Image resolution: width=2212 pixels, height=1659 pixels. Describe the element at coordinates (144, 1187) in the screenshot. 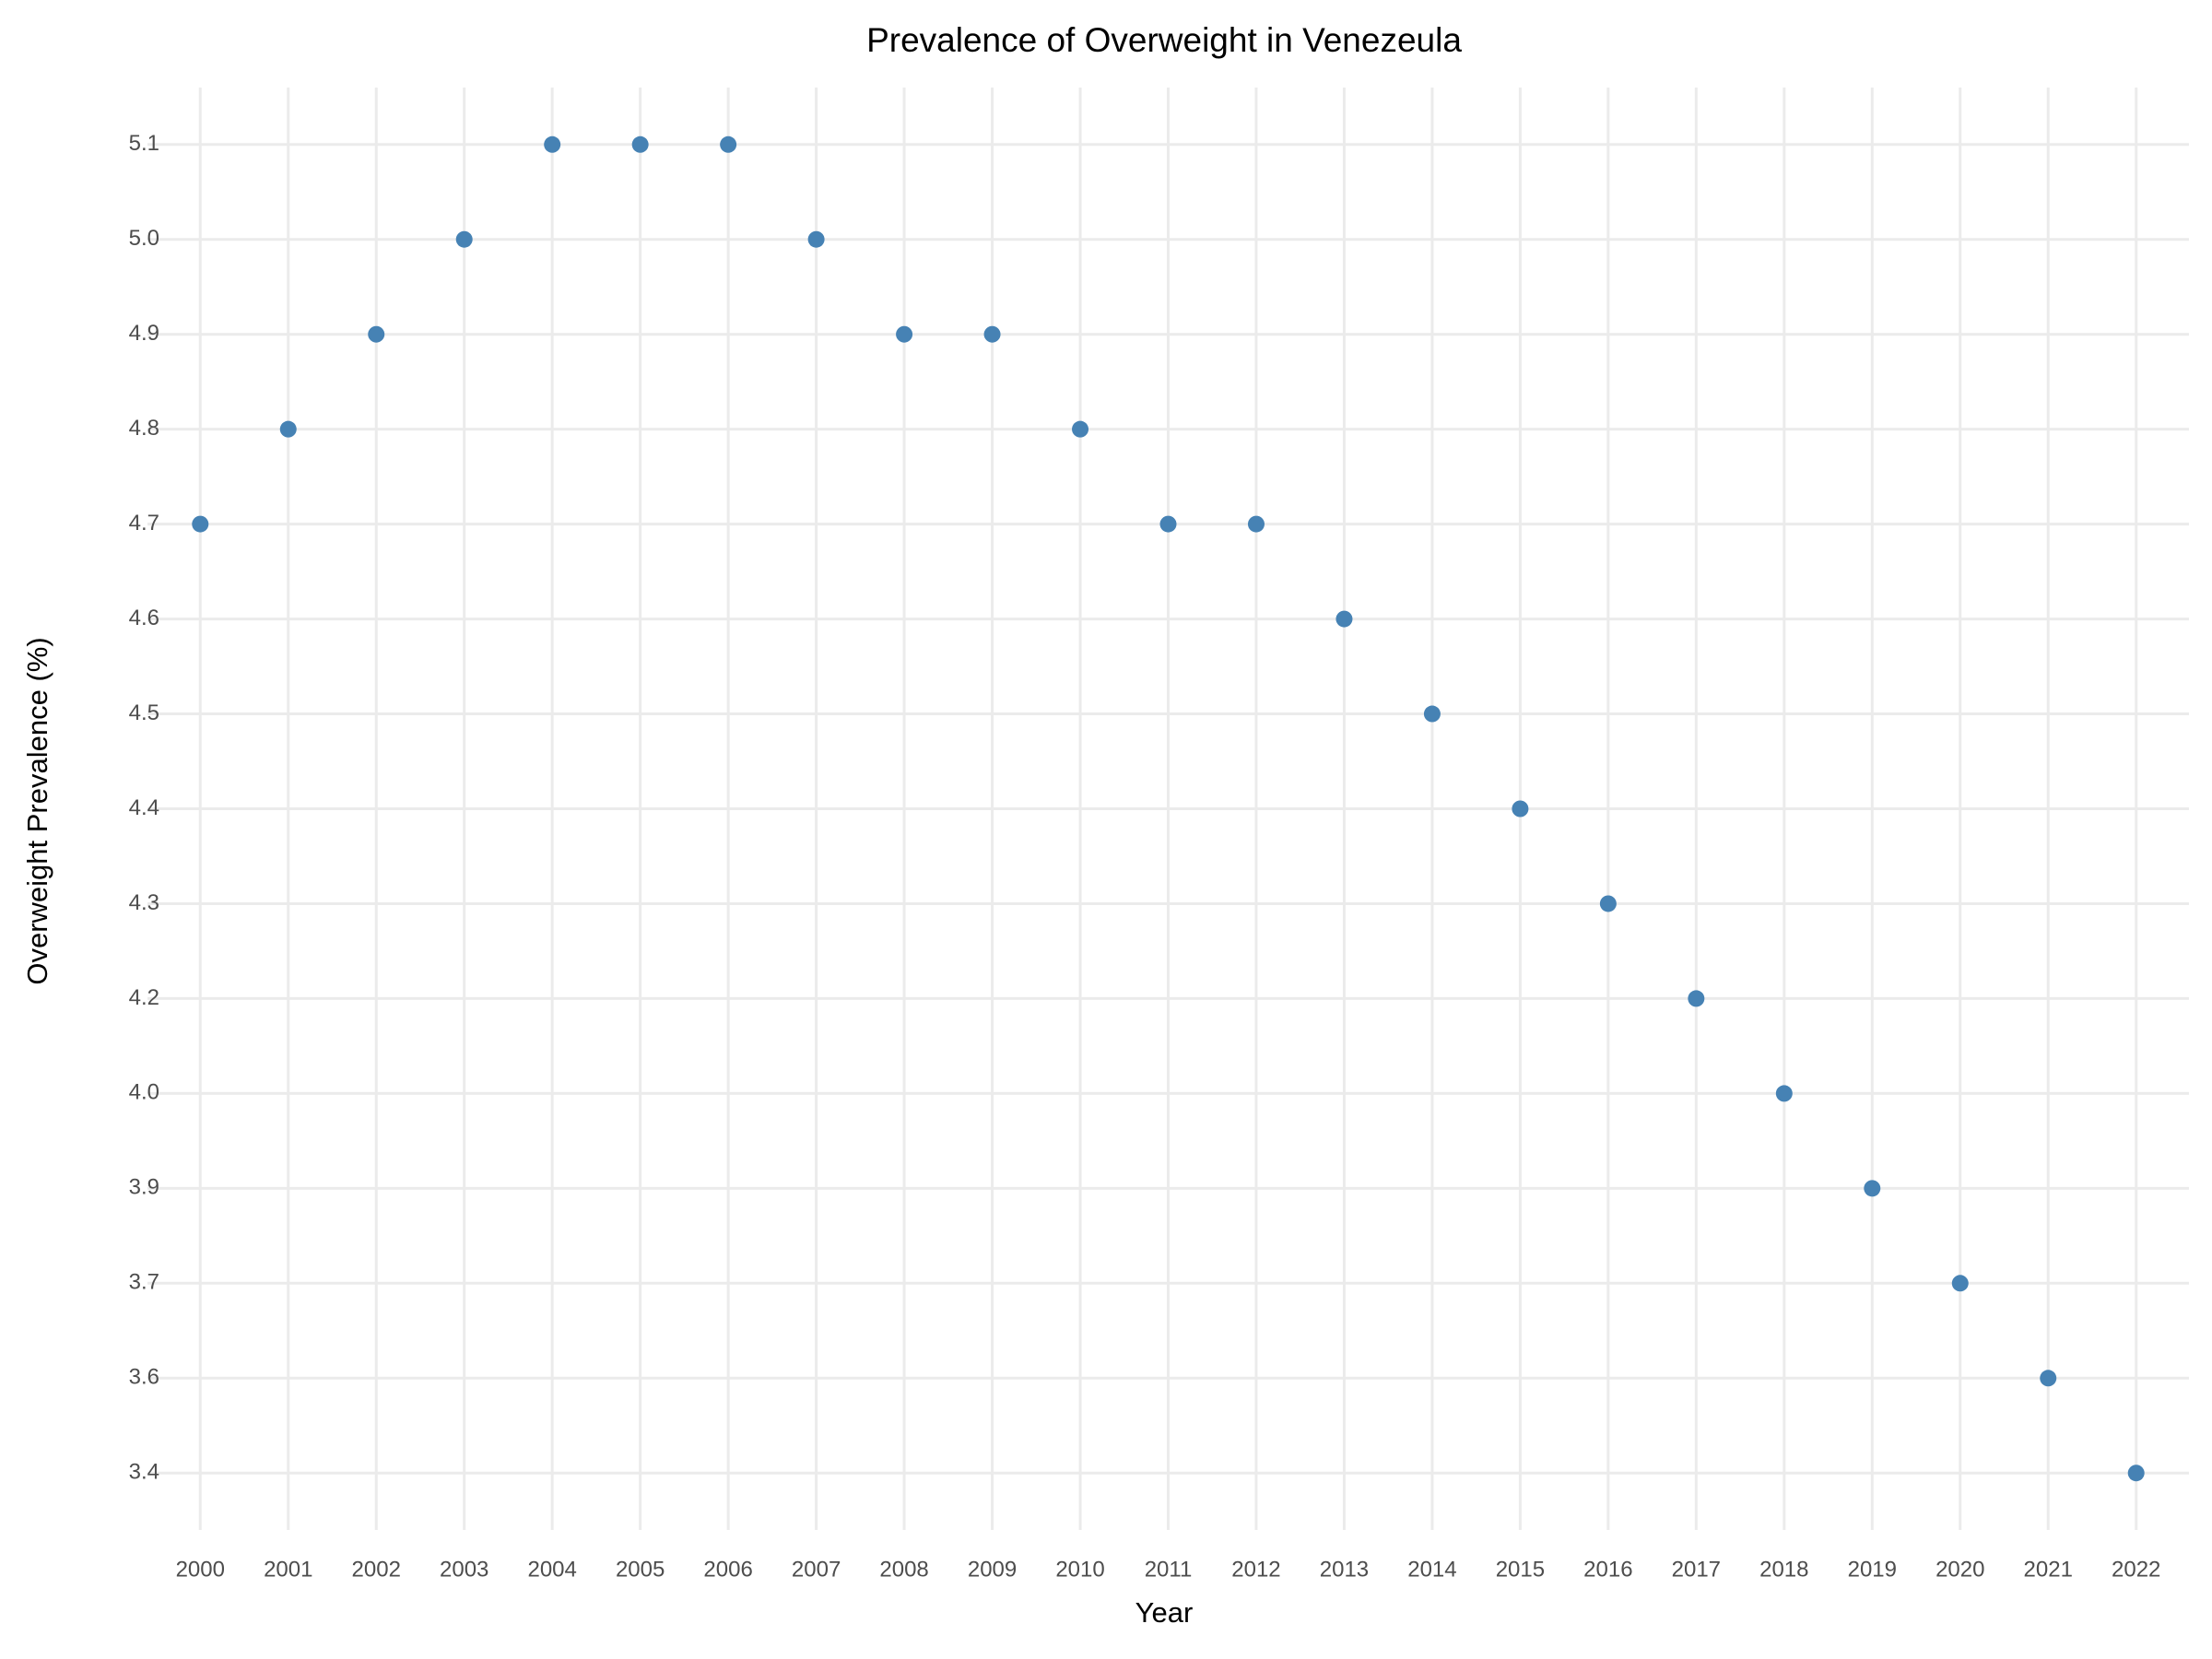

I see `y-tick-label: 3.9` at that location.